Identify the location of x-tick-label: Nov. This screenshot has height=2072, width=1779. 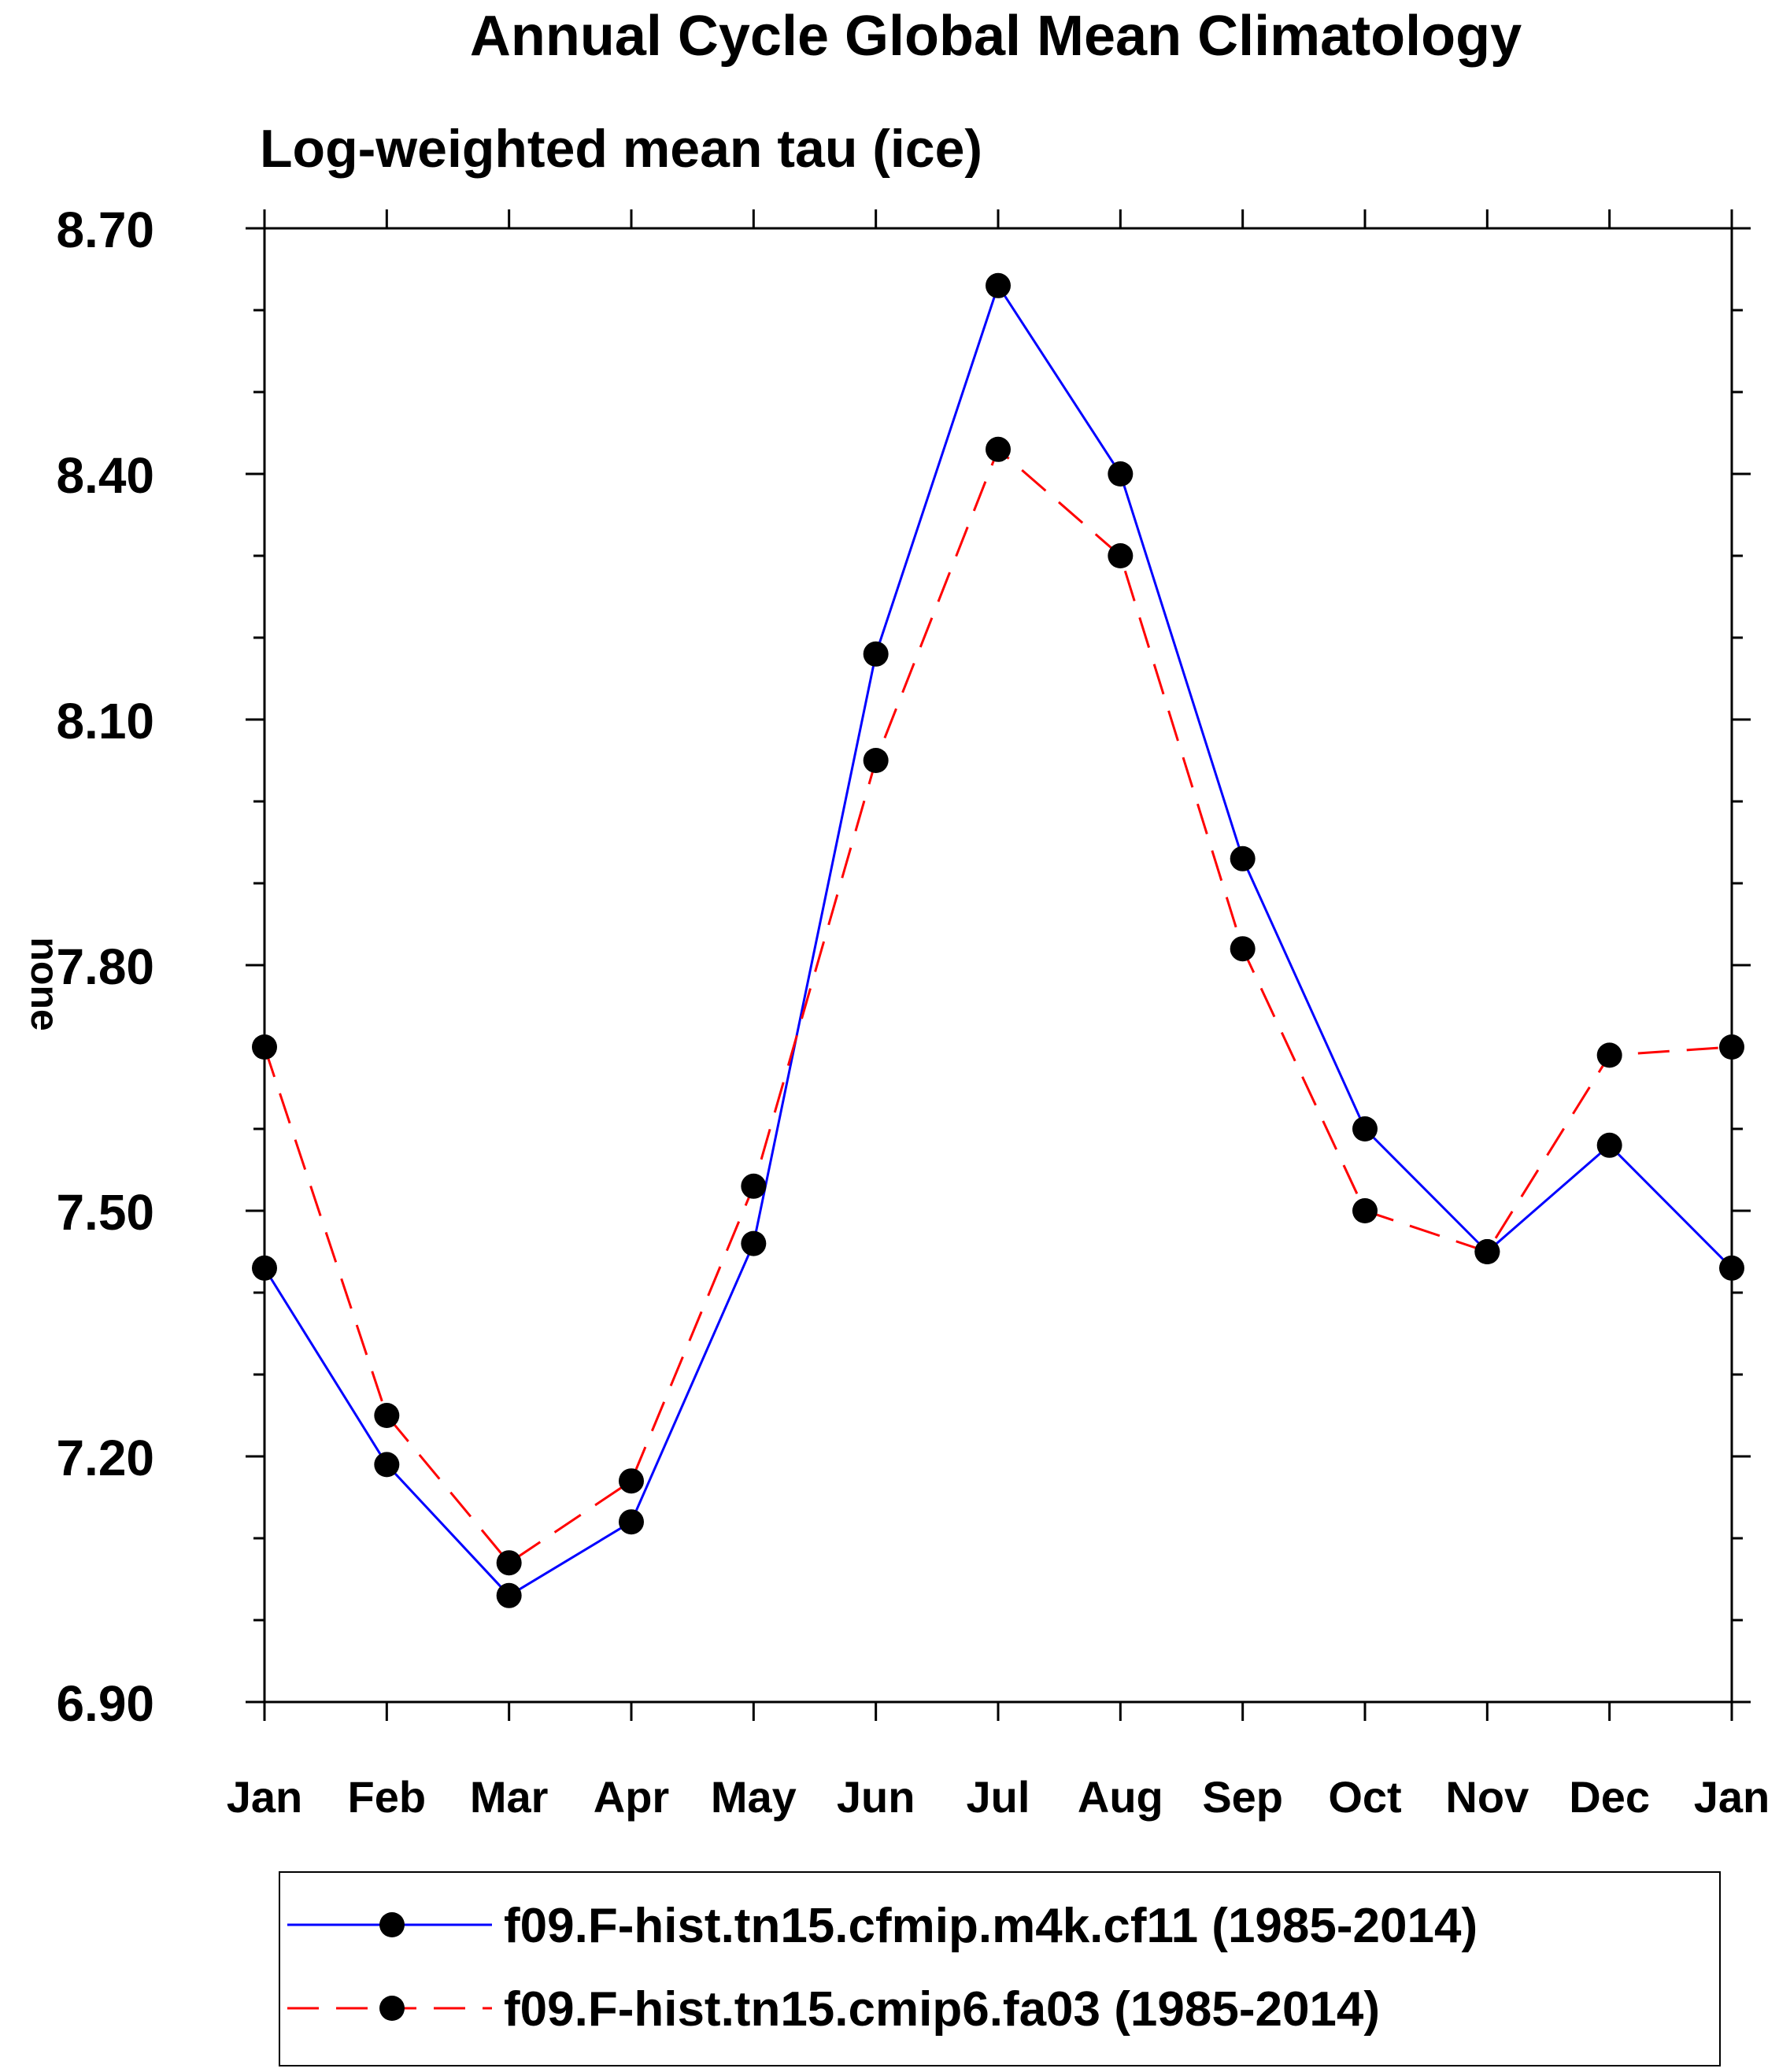
(1487, 1797).